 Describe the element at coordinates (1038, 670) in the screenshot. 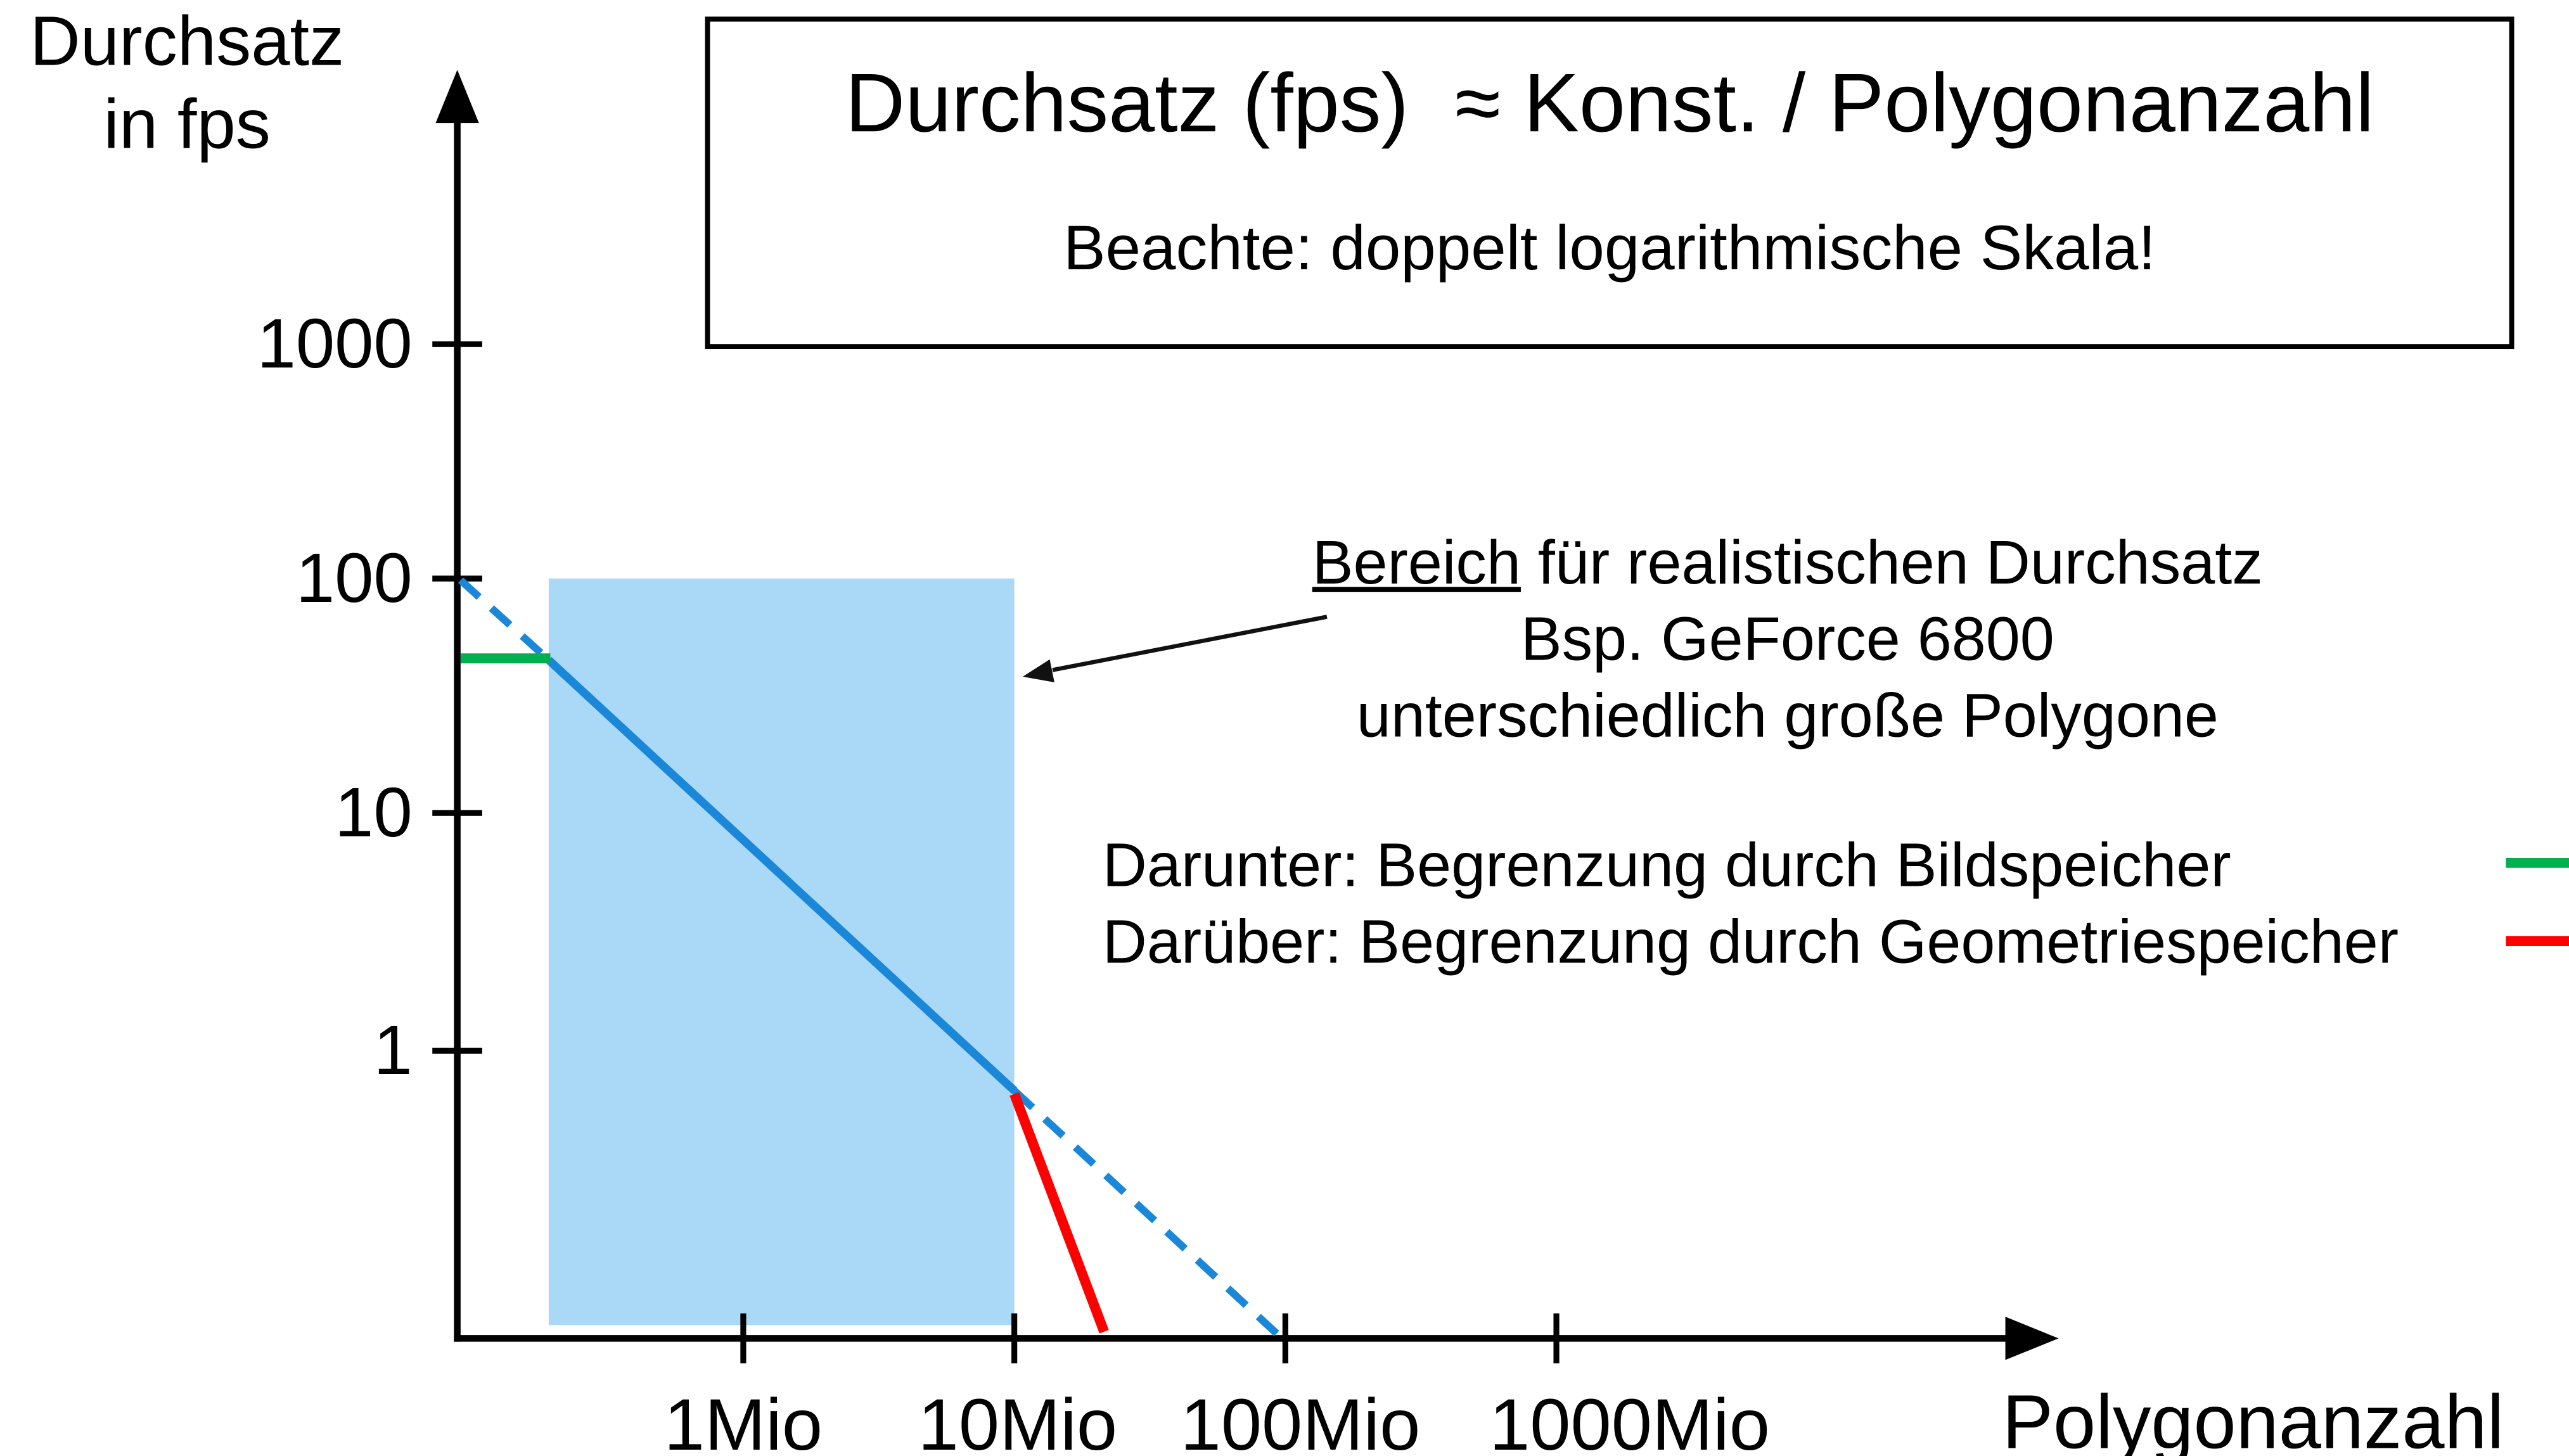

I see `annotation-arrowhead` at that location.